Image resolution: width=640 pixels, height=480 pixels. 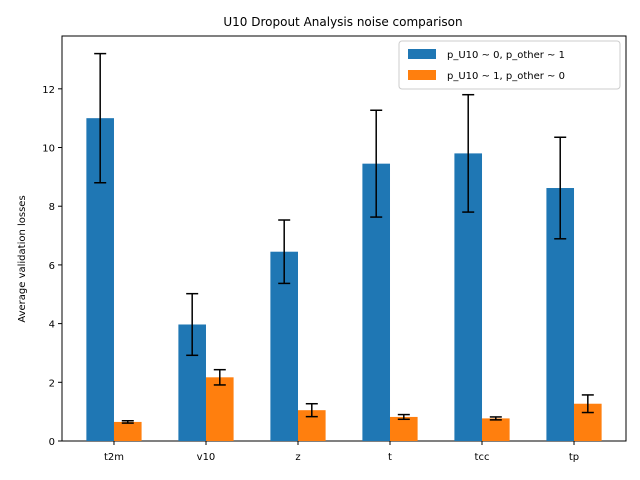 What do you see at coordinates (100, 118) in the screenshot?
I see `error-bar-series1-t2m` at bounding box center [100, 118].